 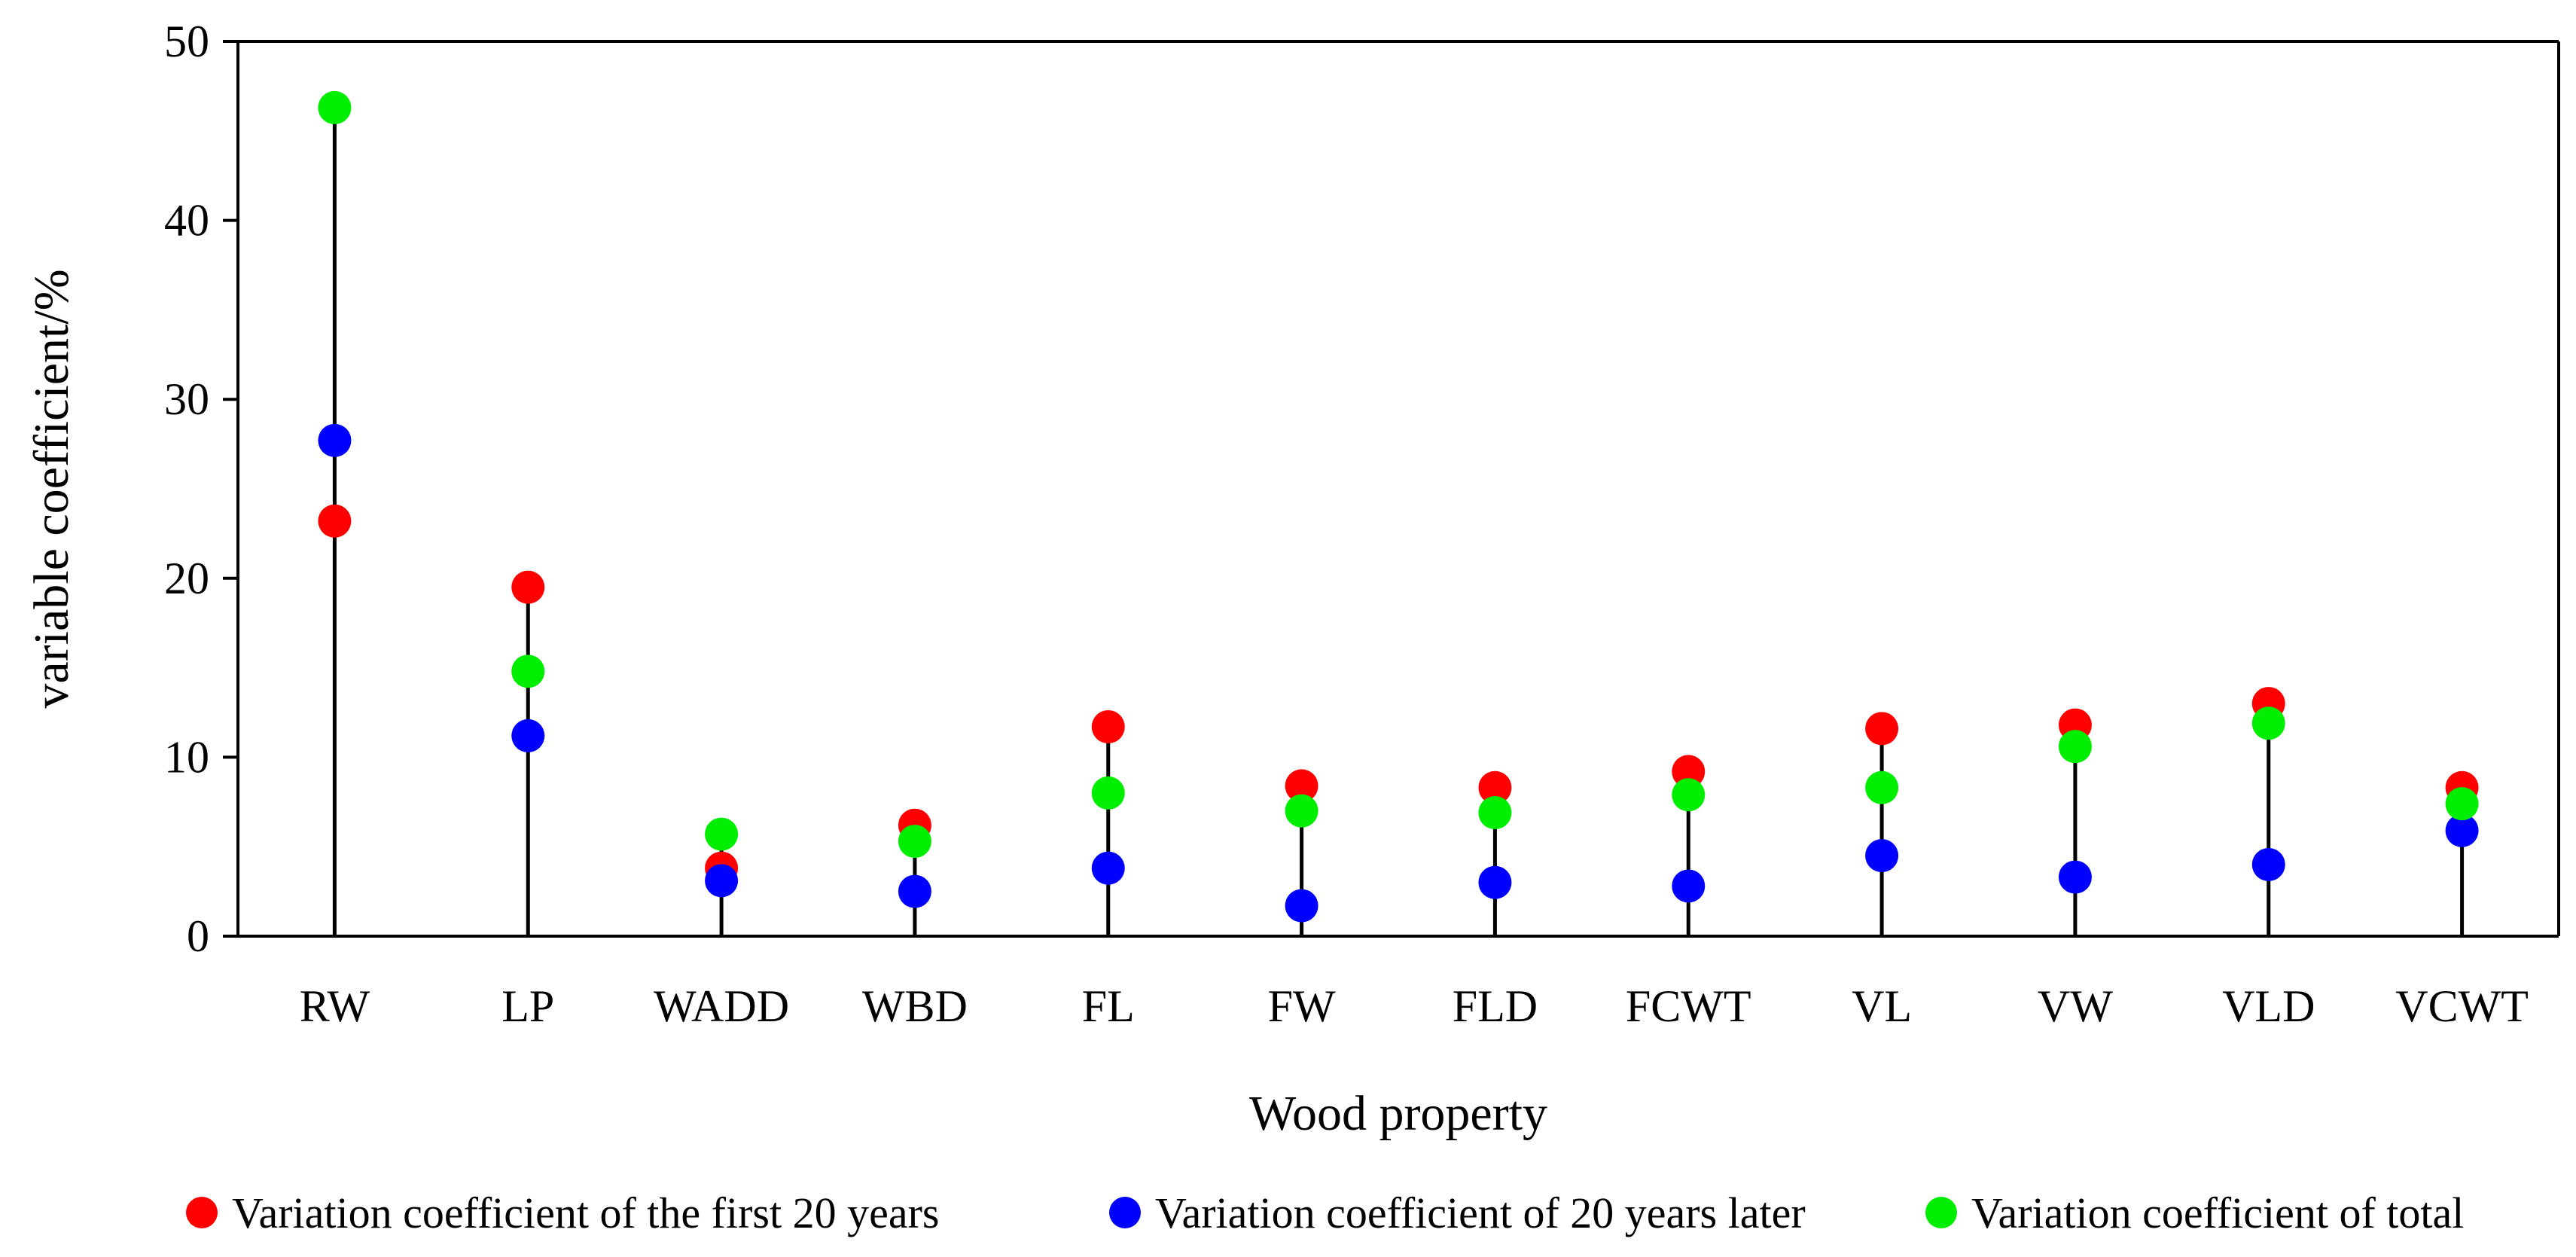 I want to click on x-axis-title: Wood property, so click(x=1398, y=1113).